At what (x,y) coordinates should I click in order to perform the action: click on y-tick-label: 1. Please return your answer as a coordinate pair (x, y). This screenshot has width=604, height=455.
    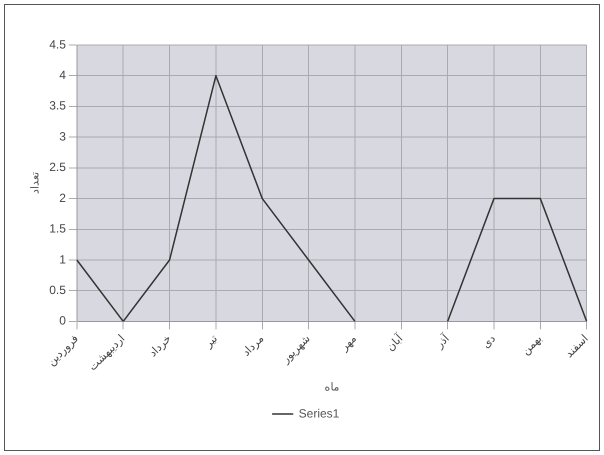
    Looking at the image, I should click on (62, 259).